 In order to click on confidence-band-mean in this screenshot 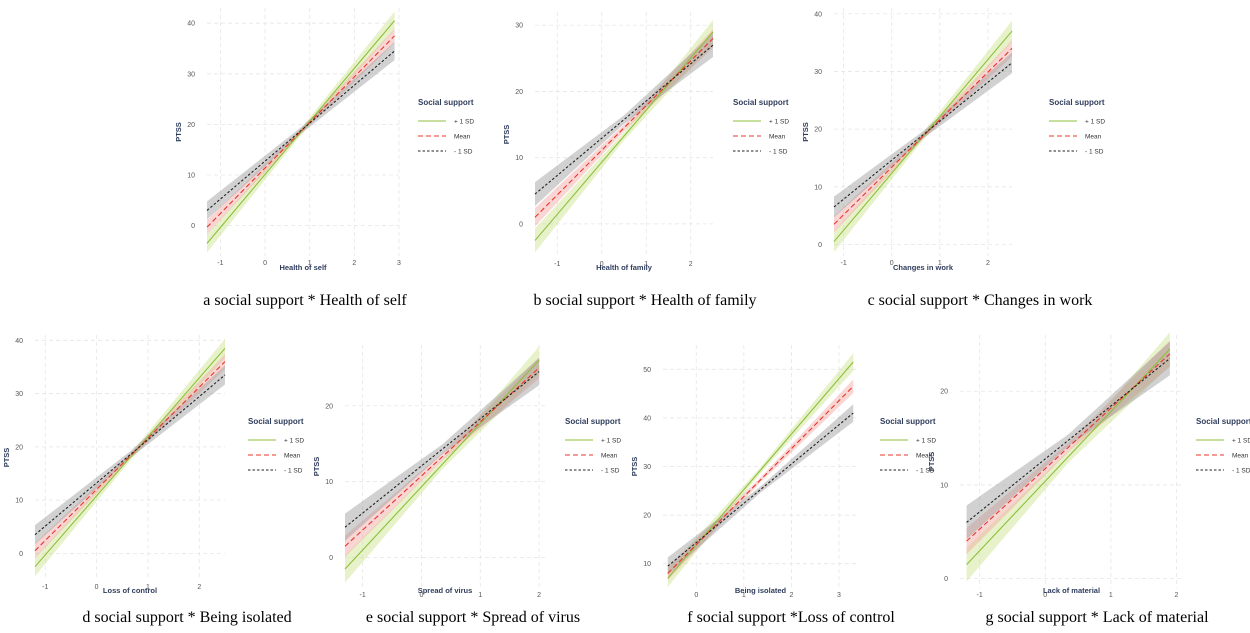, I will do `click(130, 456)`.